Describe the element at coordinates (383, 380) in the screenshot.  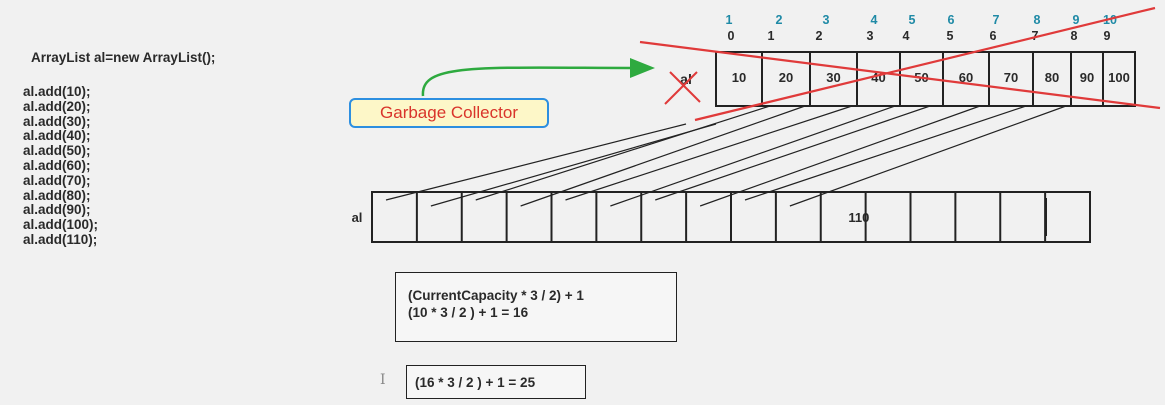
I see `text-cursor-icon: I` at that location.